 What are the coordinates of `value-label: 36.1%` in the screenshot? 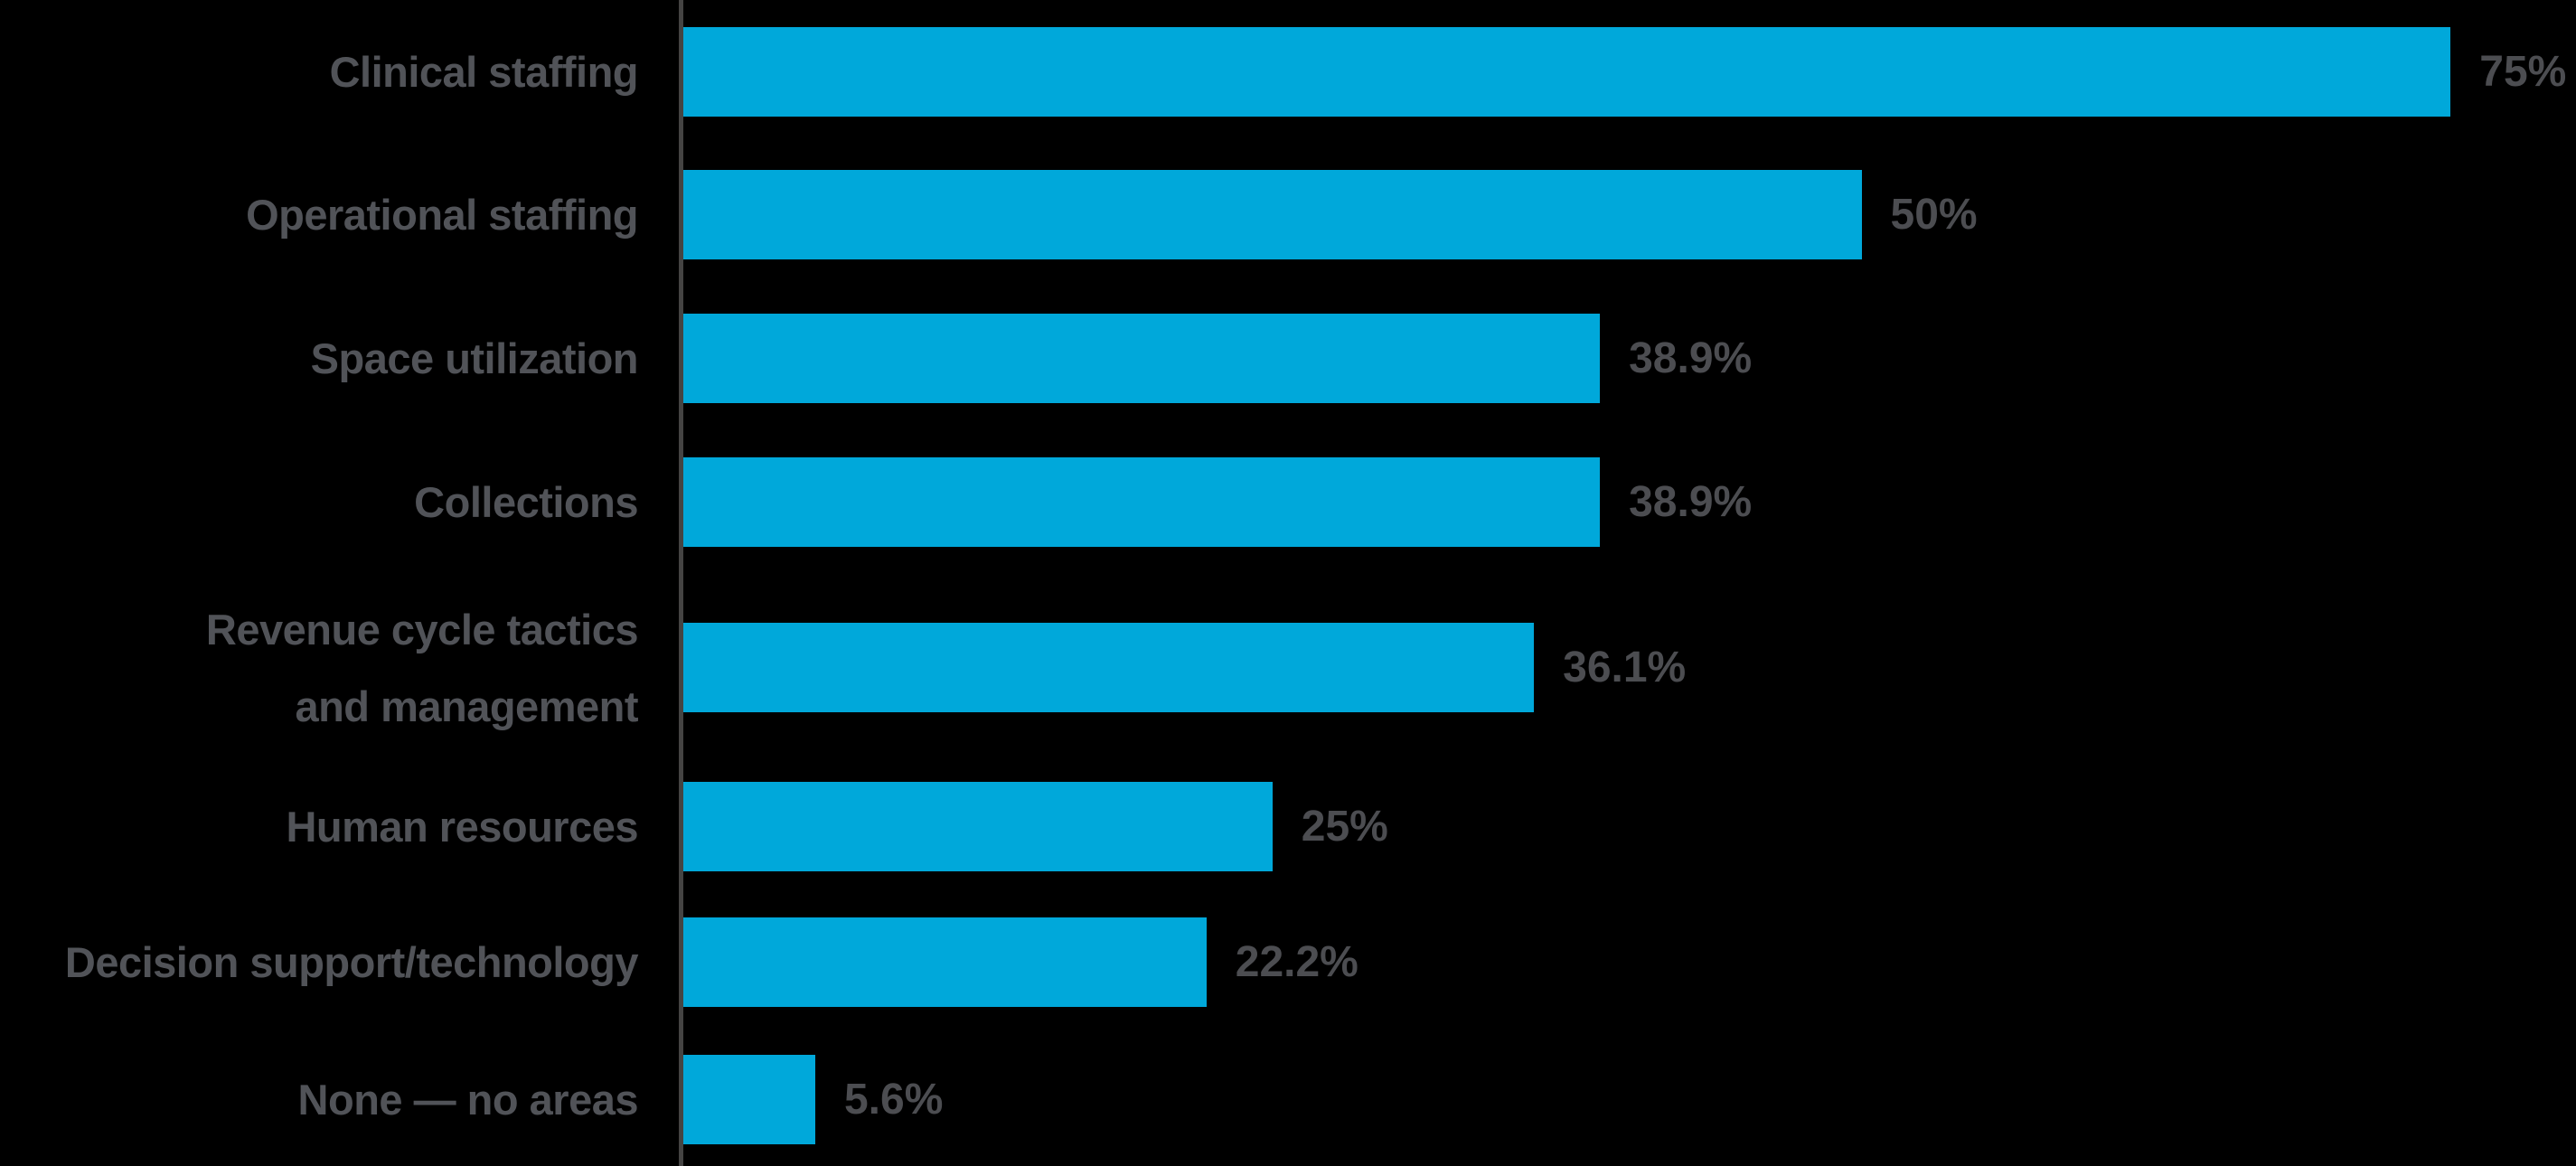 It's located at (1625, 667).